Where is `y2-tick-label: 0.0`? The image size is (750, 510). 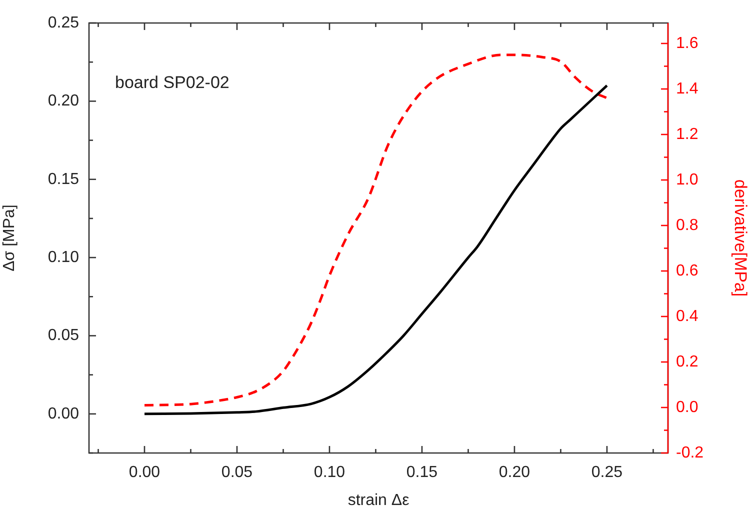
y2-tick-label: 0.0 is located at coordinates (687, 407).